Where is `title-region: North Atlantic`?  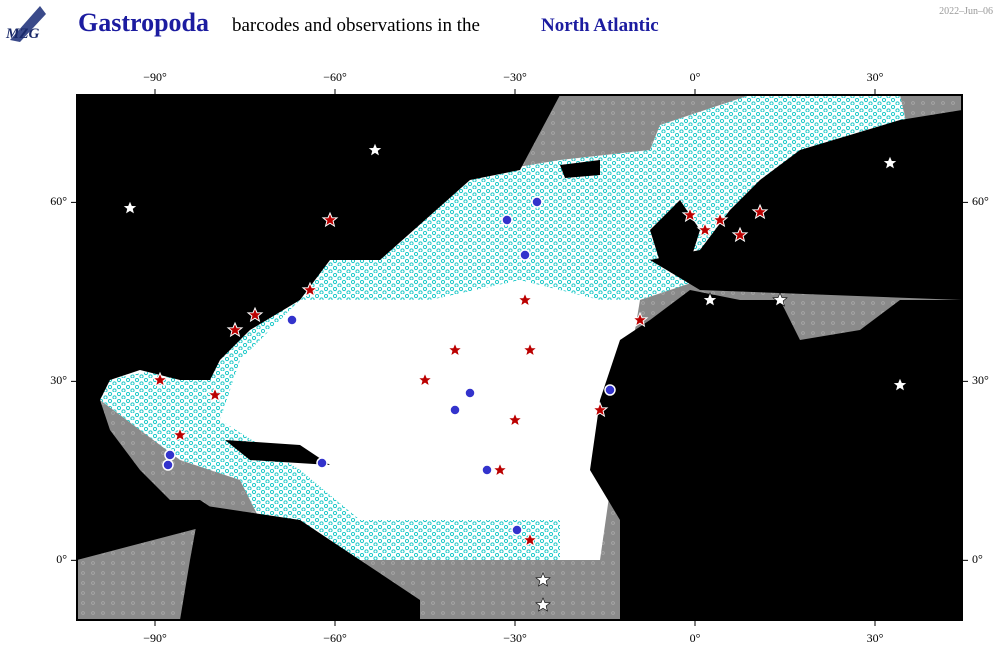
title-region: North Atlantic is located at coordinates (600, 25).